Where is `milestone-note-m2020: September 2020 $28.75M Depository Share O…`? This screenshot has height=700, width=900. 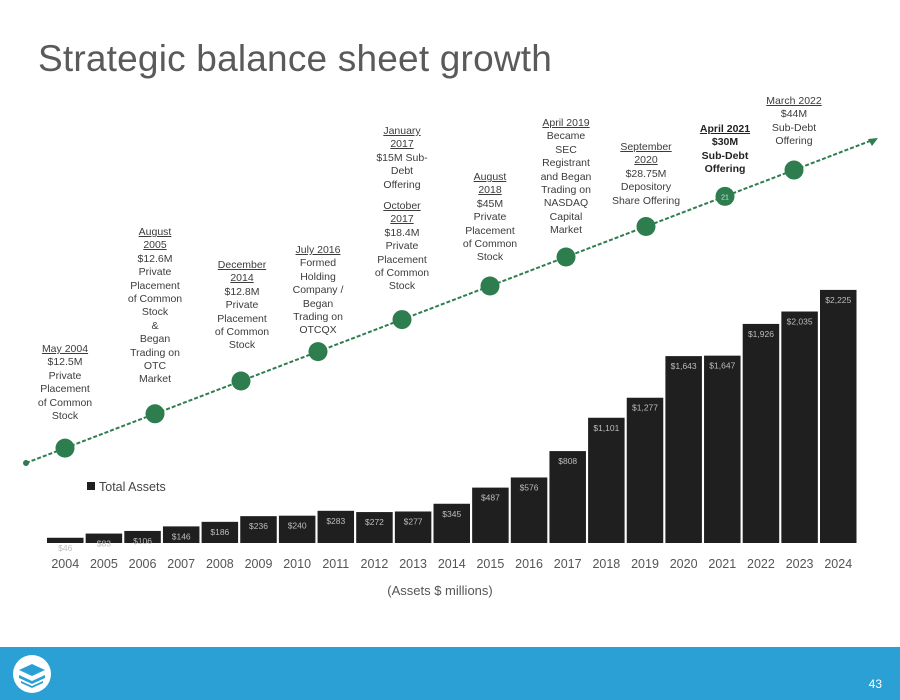
milestone-note-m2020: September 2020 $28.75M Depository Share O… is located at coordinates (646, 174).